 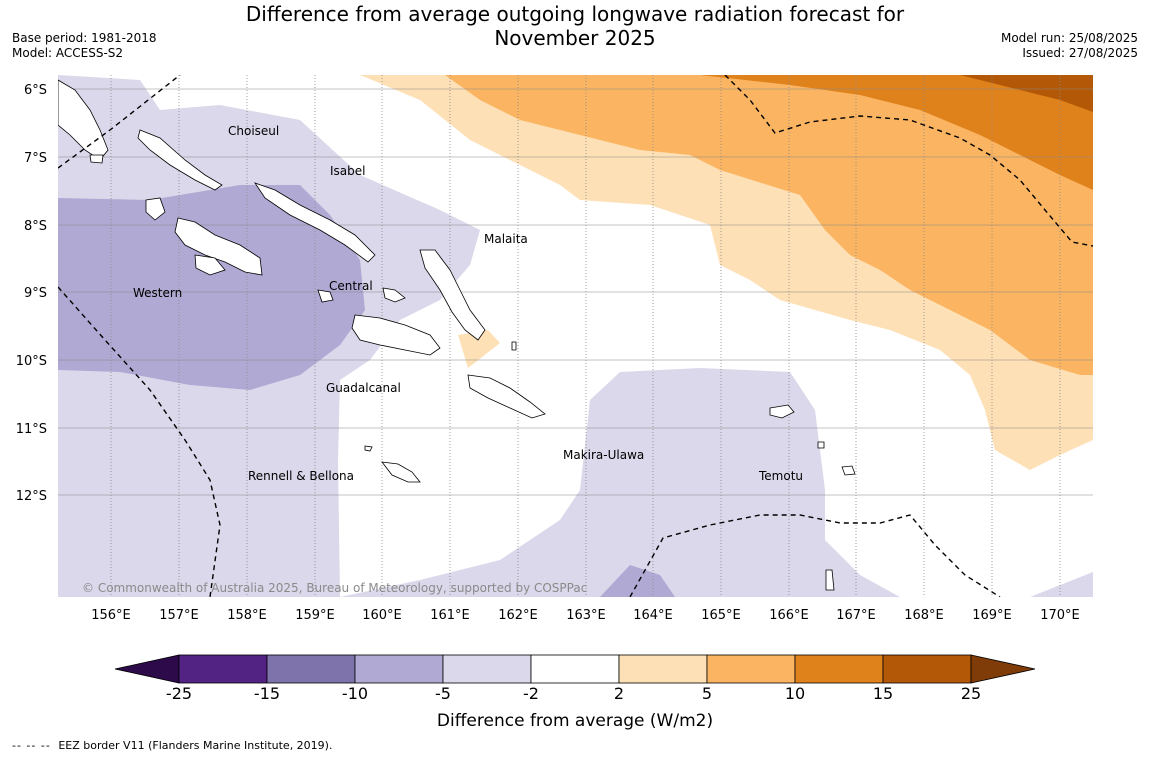 I want to click on colorbar-bins, so click(x=575, y=669).